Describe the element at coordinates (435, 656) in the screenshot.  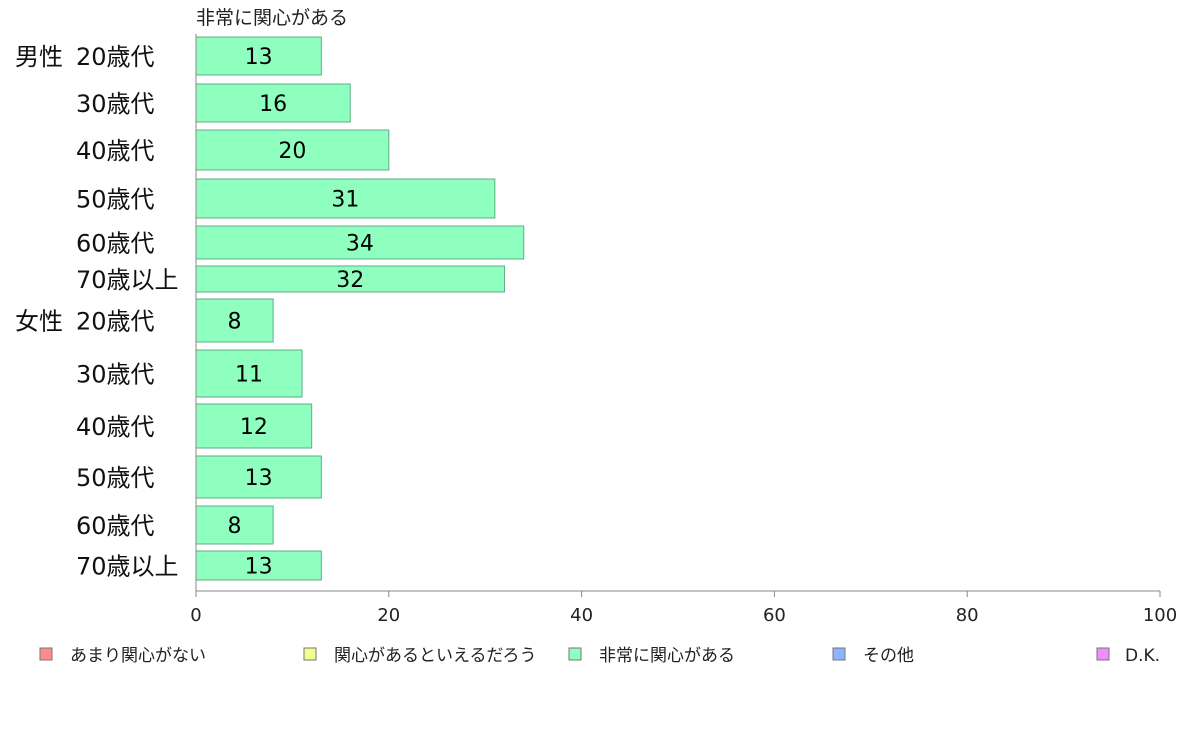
I see `legend-label: 関心があるといえるだろう` at that location.